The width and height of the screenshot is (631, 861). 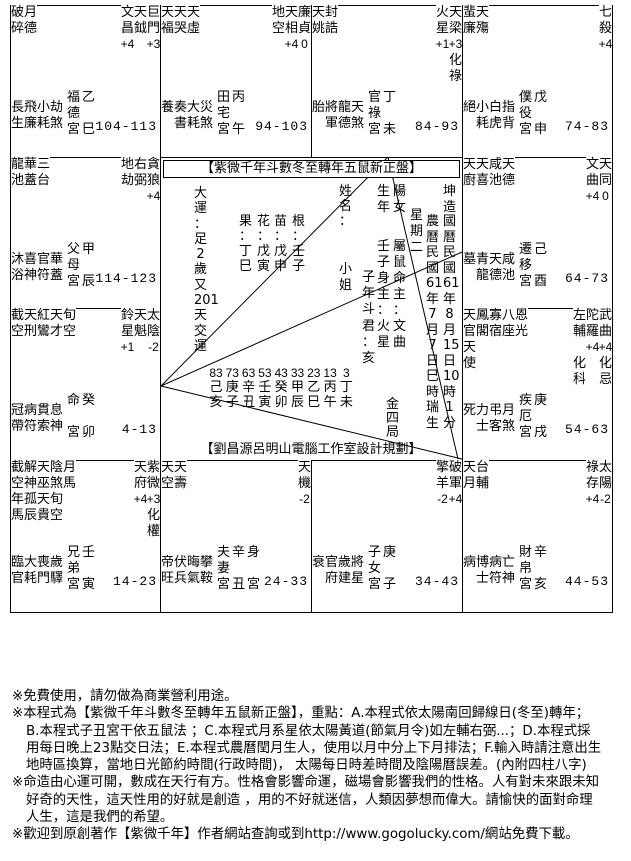 What do you see at coordinates (154, 523) in the screenshot?
I see `star-transformation: 化權` at bounding box center [154, 523].